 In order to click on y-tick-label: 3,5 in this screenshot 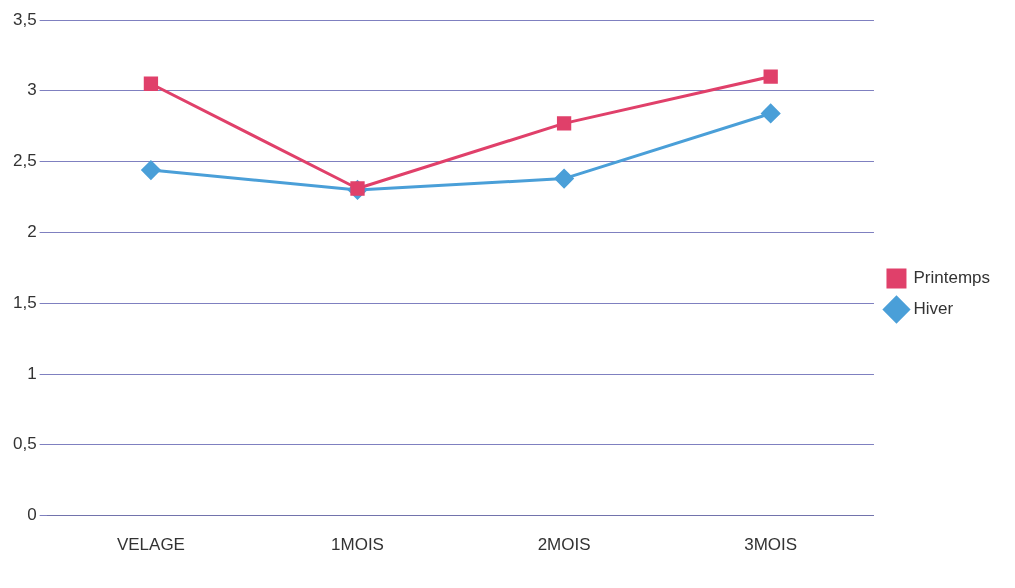, I will do `click(24, 19)`.